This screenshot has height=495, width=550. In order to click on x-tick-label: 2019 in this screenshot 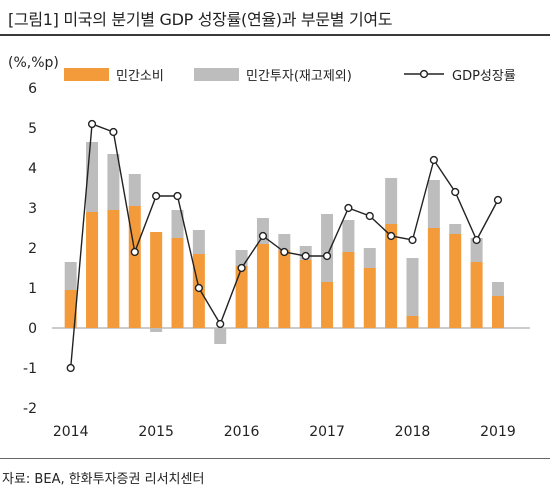, I will do `click(498, 432)`.